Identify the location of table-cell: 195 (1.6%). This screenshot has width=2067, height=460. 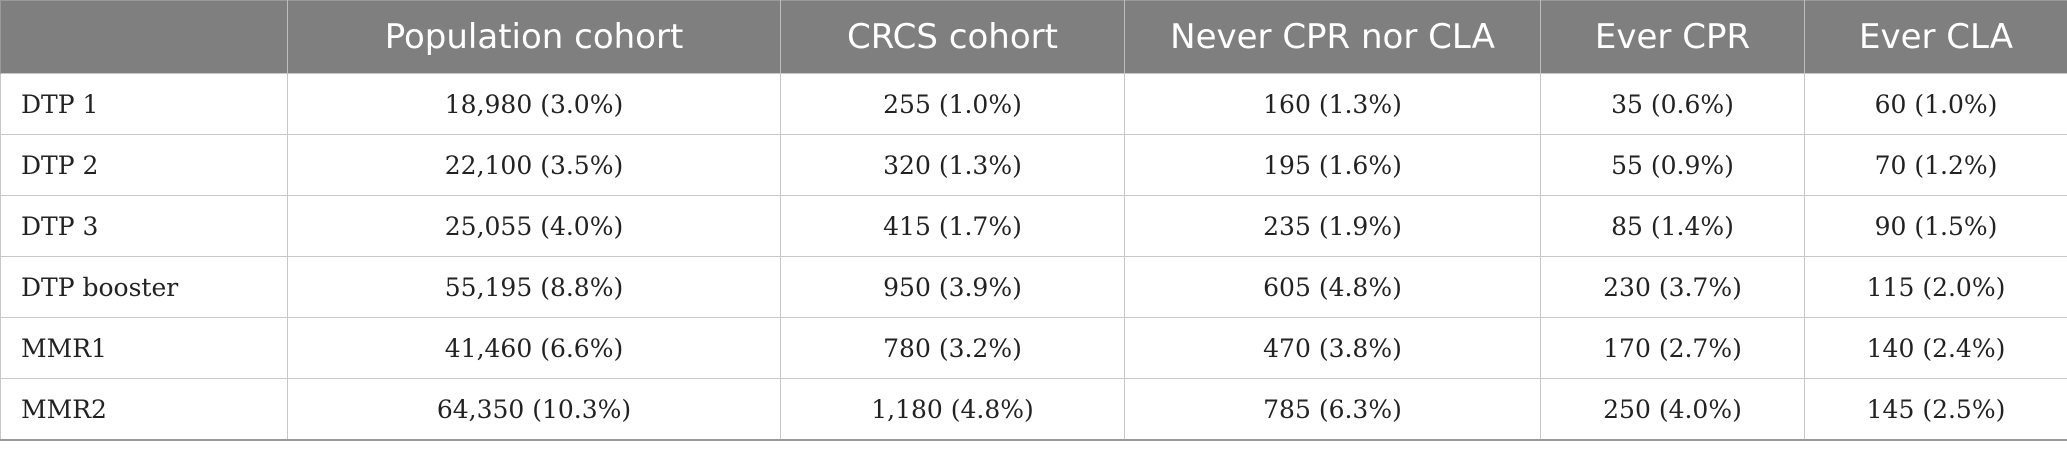
(1332, 165).